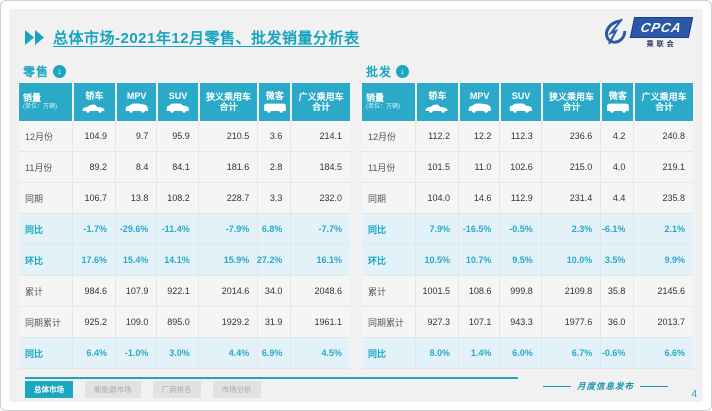 This screenshot has width=712, height=411. Describe the element at coordinates (36, 37) in the screenshot. I see `double-chevron-icon` at that location.